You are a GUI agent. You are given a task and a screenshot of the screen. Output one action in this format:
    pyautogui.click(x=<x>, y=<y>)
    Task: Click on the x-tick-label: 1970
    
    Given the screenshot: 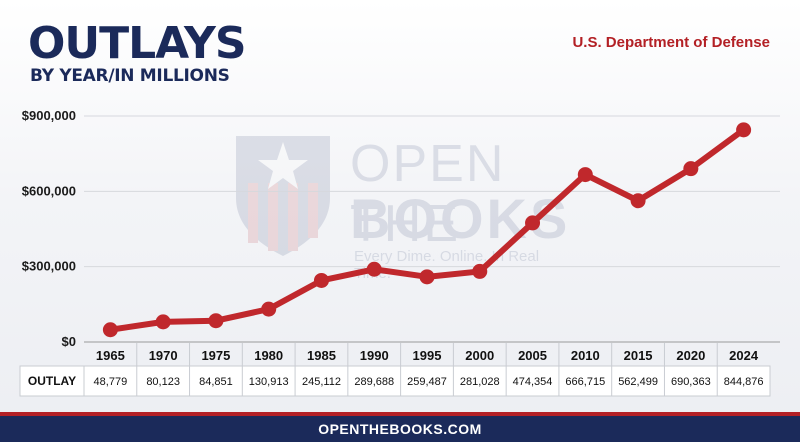 What is the action you would take?
    pyautogui.click(x=163, y=355)
    